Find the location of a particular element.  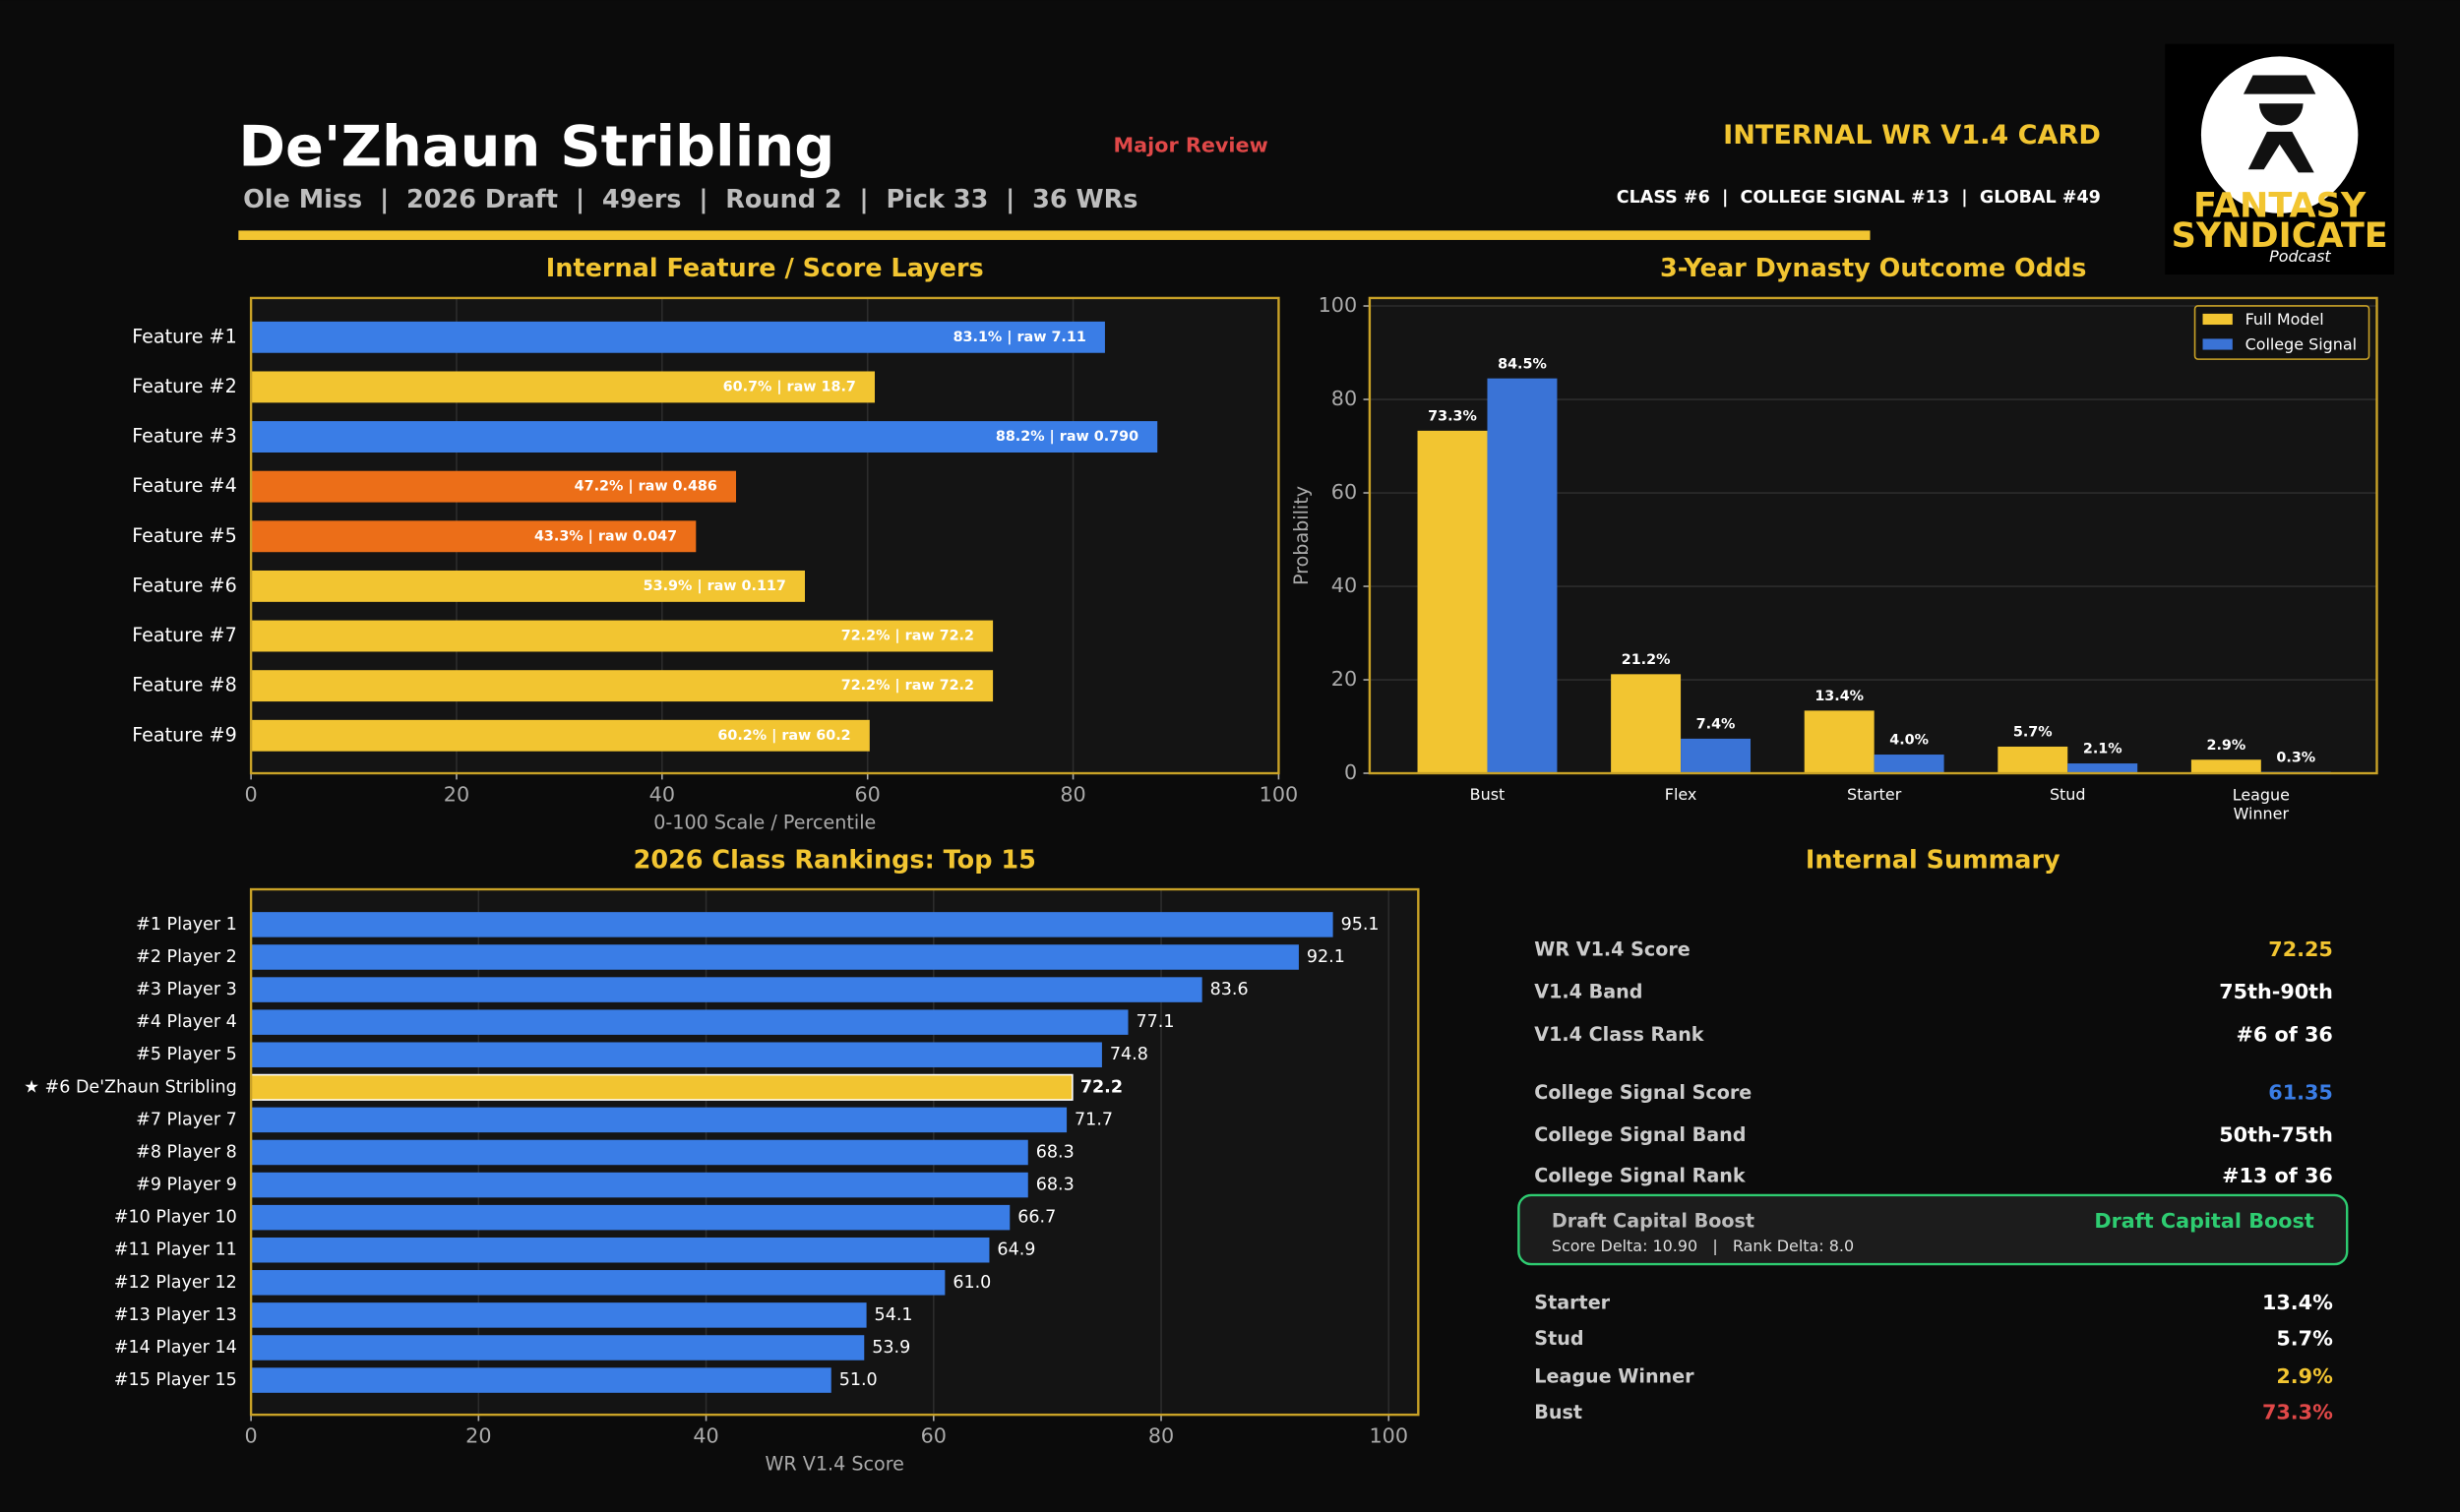

value-label: 74.8 is located at coordinates (1129, 1054).